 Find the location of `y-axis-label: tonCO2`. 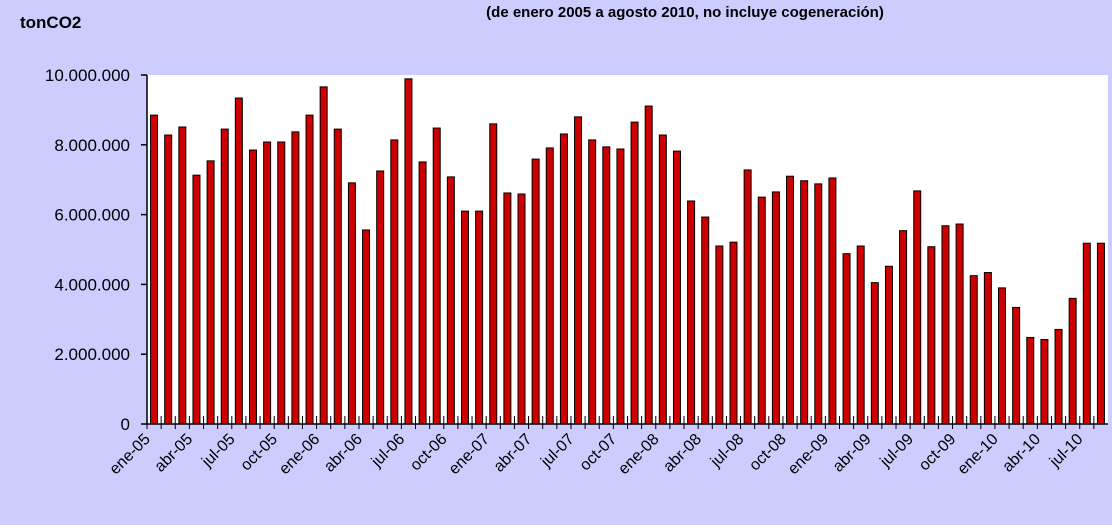

y-axis-label: tonCO2 is located at coordinates (50, 22).